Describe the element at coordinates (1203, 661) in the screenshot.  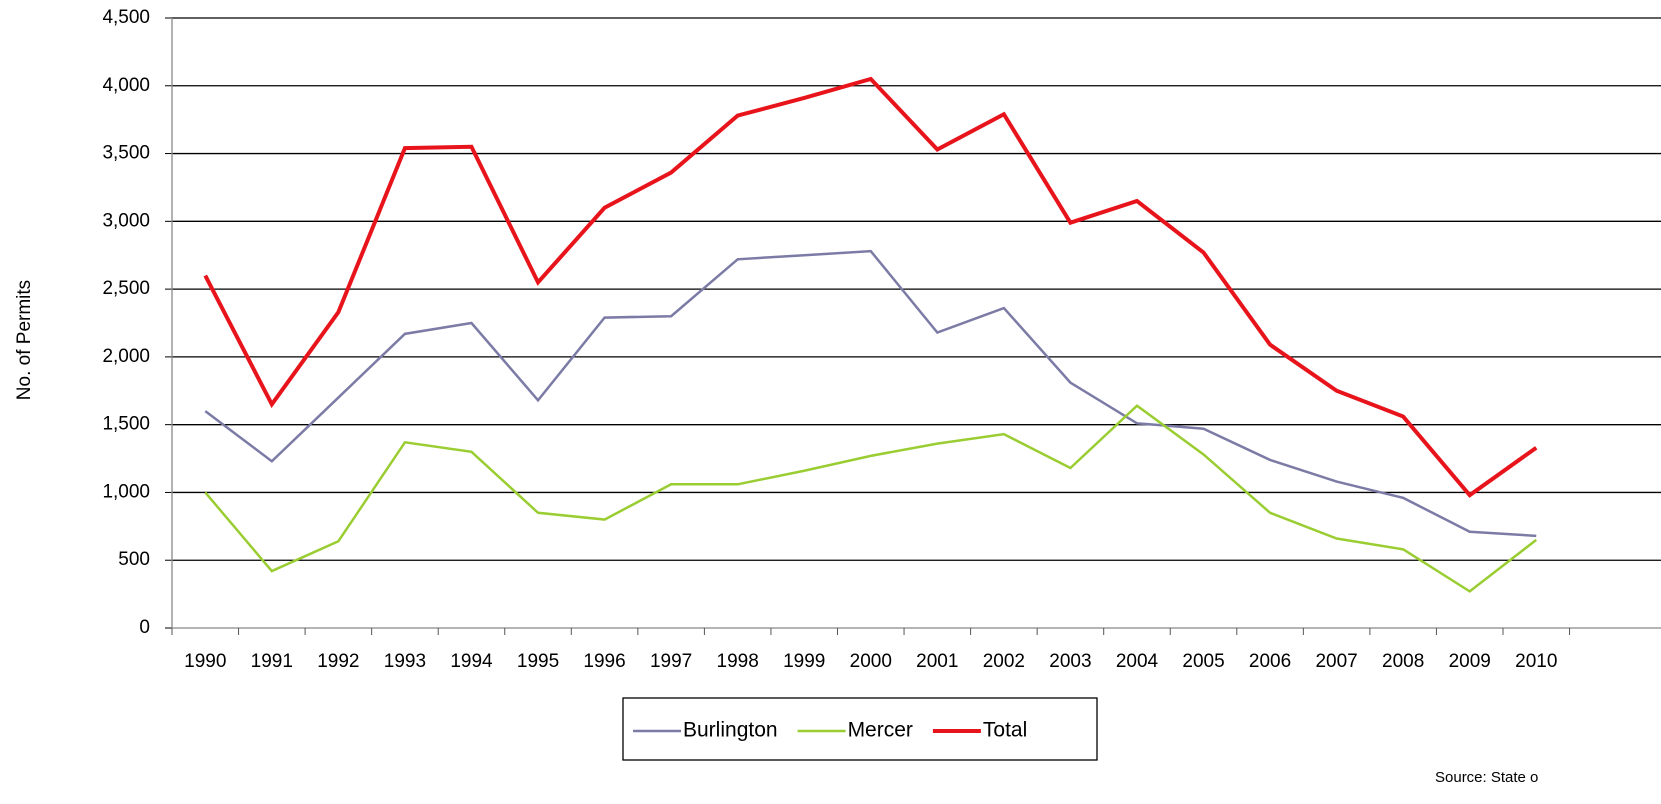
I see `x-tick-label: 2005` at that location.